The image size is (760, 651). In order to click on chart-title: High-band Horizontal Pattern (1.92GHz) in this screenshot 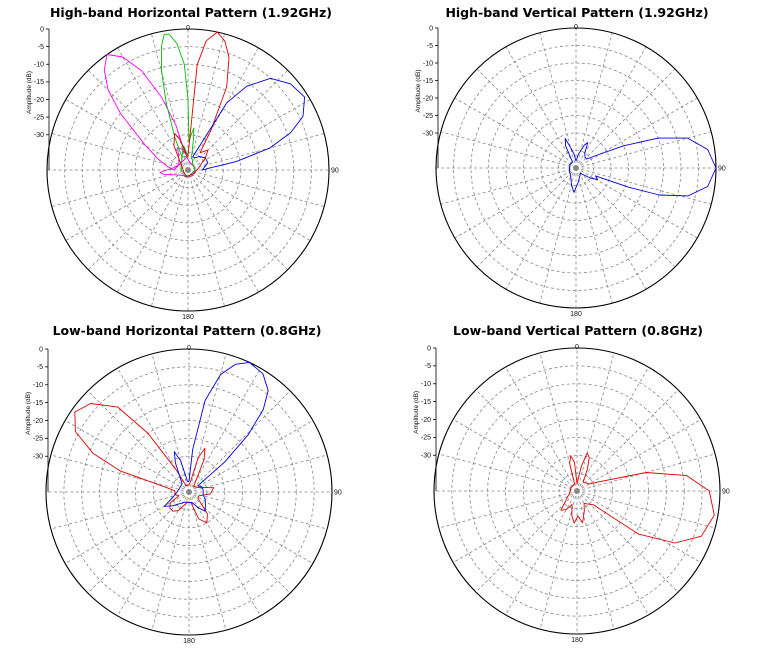, I will do `click(191, 12)`.